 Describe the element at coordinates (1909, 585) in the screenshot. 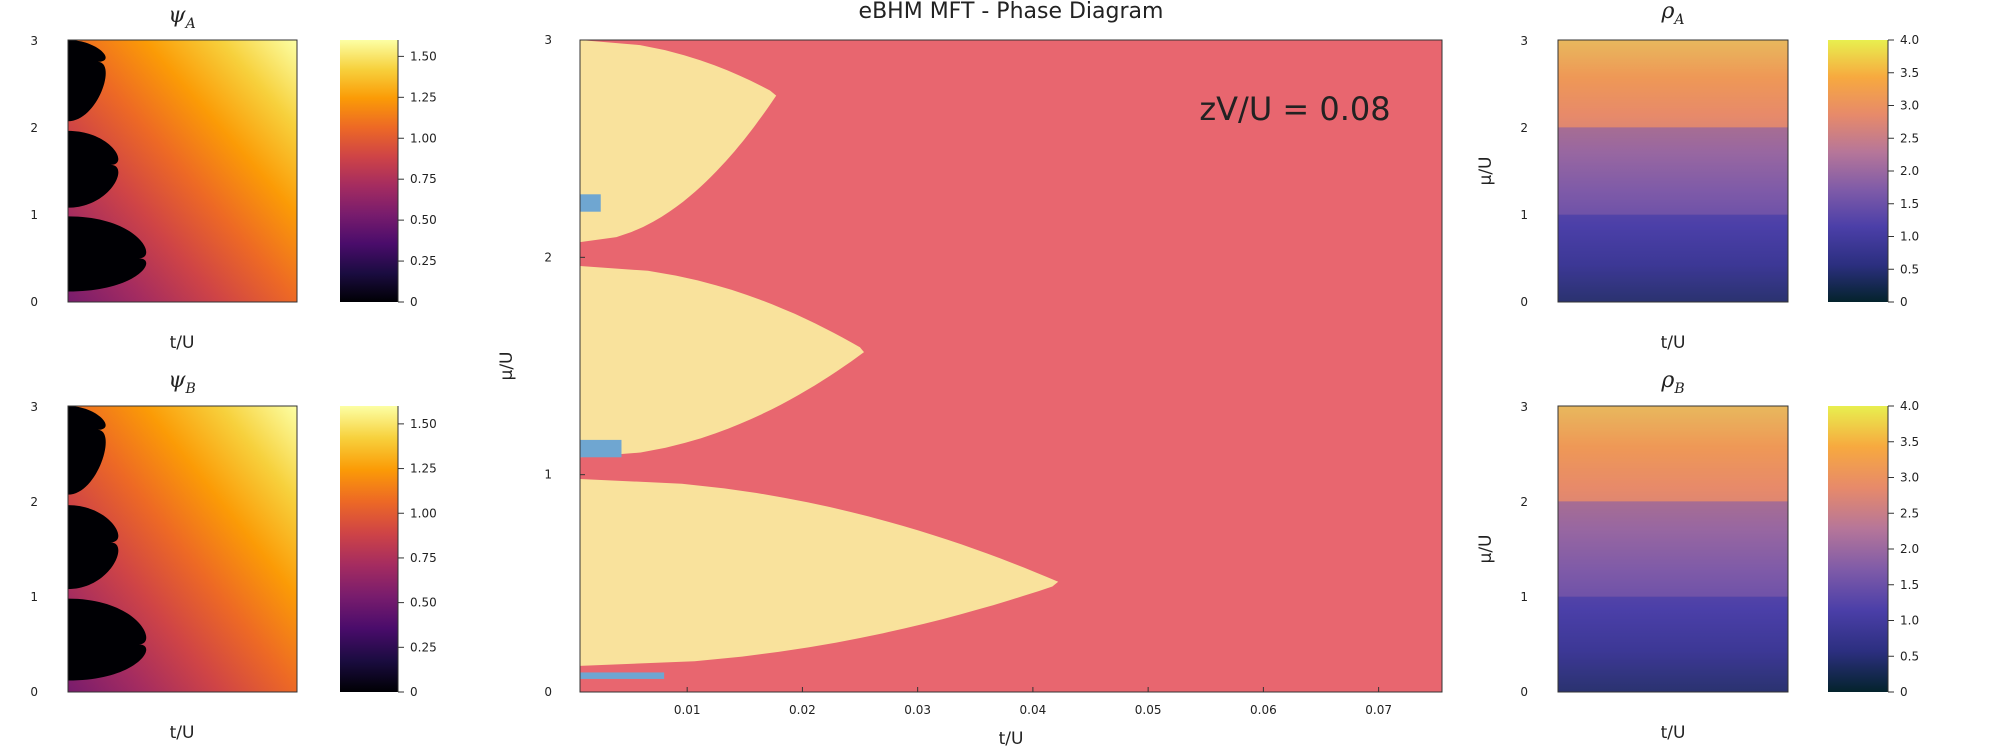

I see `cbticks-rhoB-label-3: 1.5` at that location.